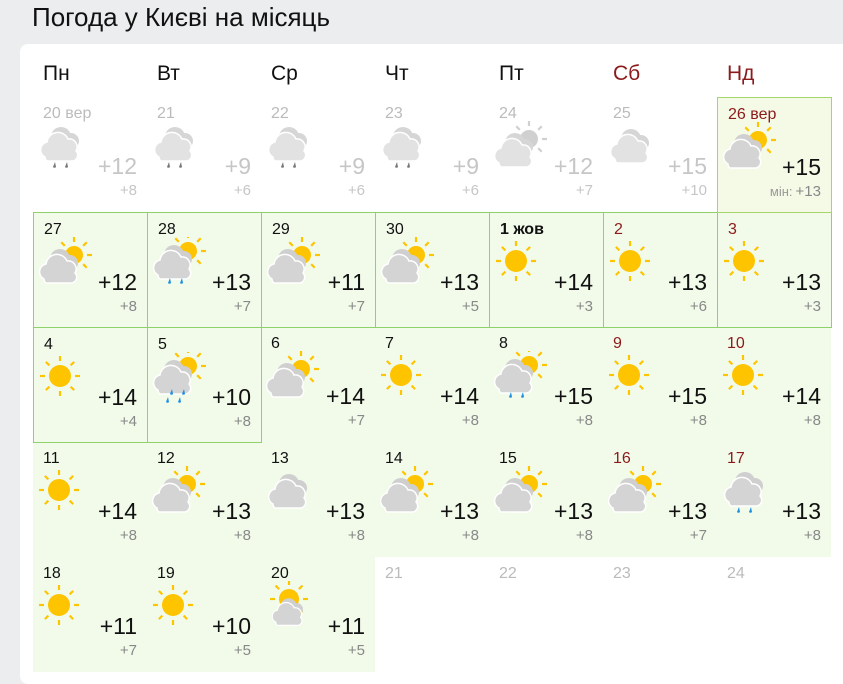 This screenshot has width=843, height=684. What do you see at coordinates (318, 614) in the screenshot?
I see `day-cell: 20 +11 +5` at bounding box center [318, 614].